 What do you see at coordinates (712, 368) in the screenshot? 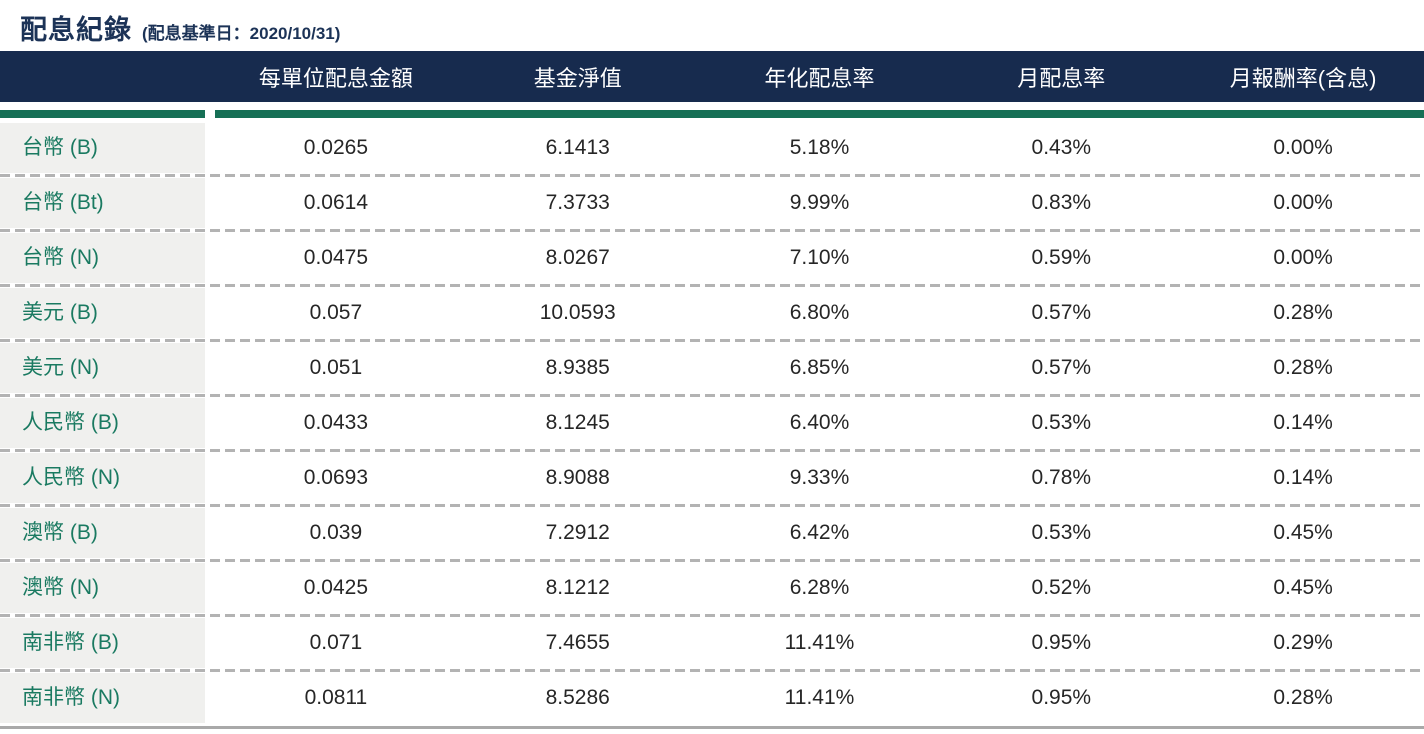
I see `table-row: 美元 (N) 0.051 8.9385 6.85% 0.57% 0.28%` at bounding box center [712, 368].